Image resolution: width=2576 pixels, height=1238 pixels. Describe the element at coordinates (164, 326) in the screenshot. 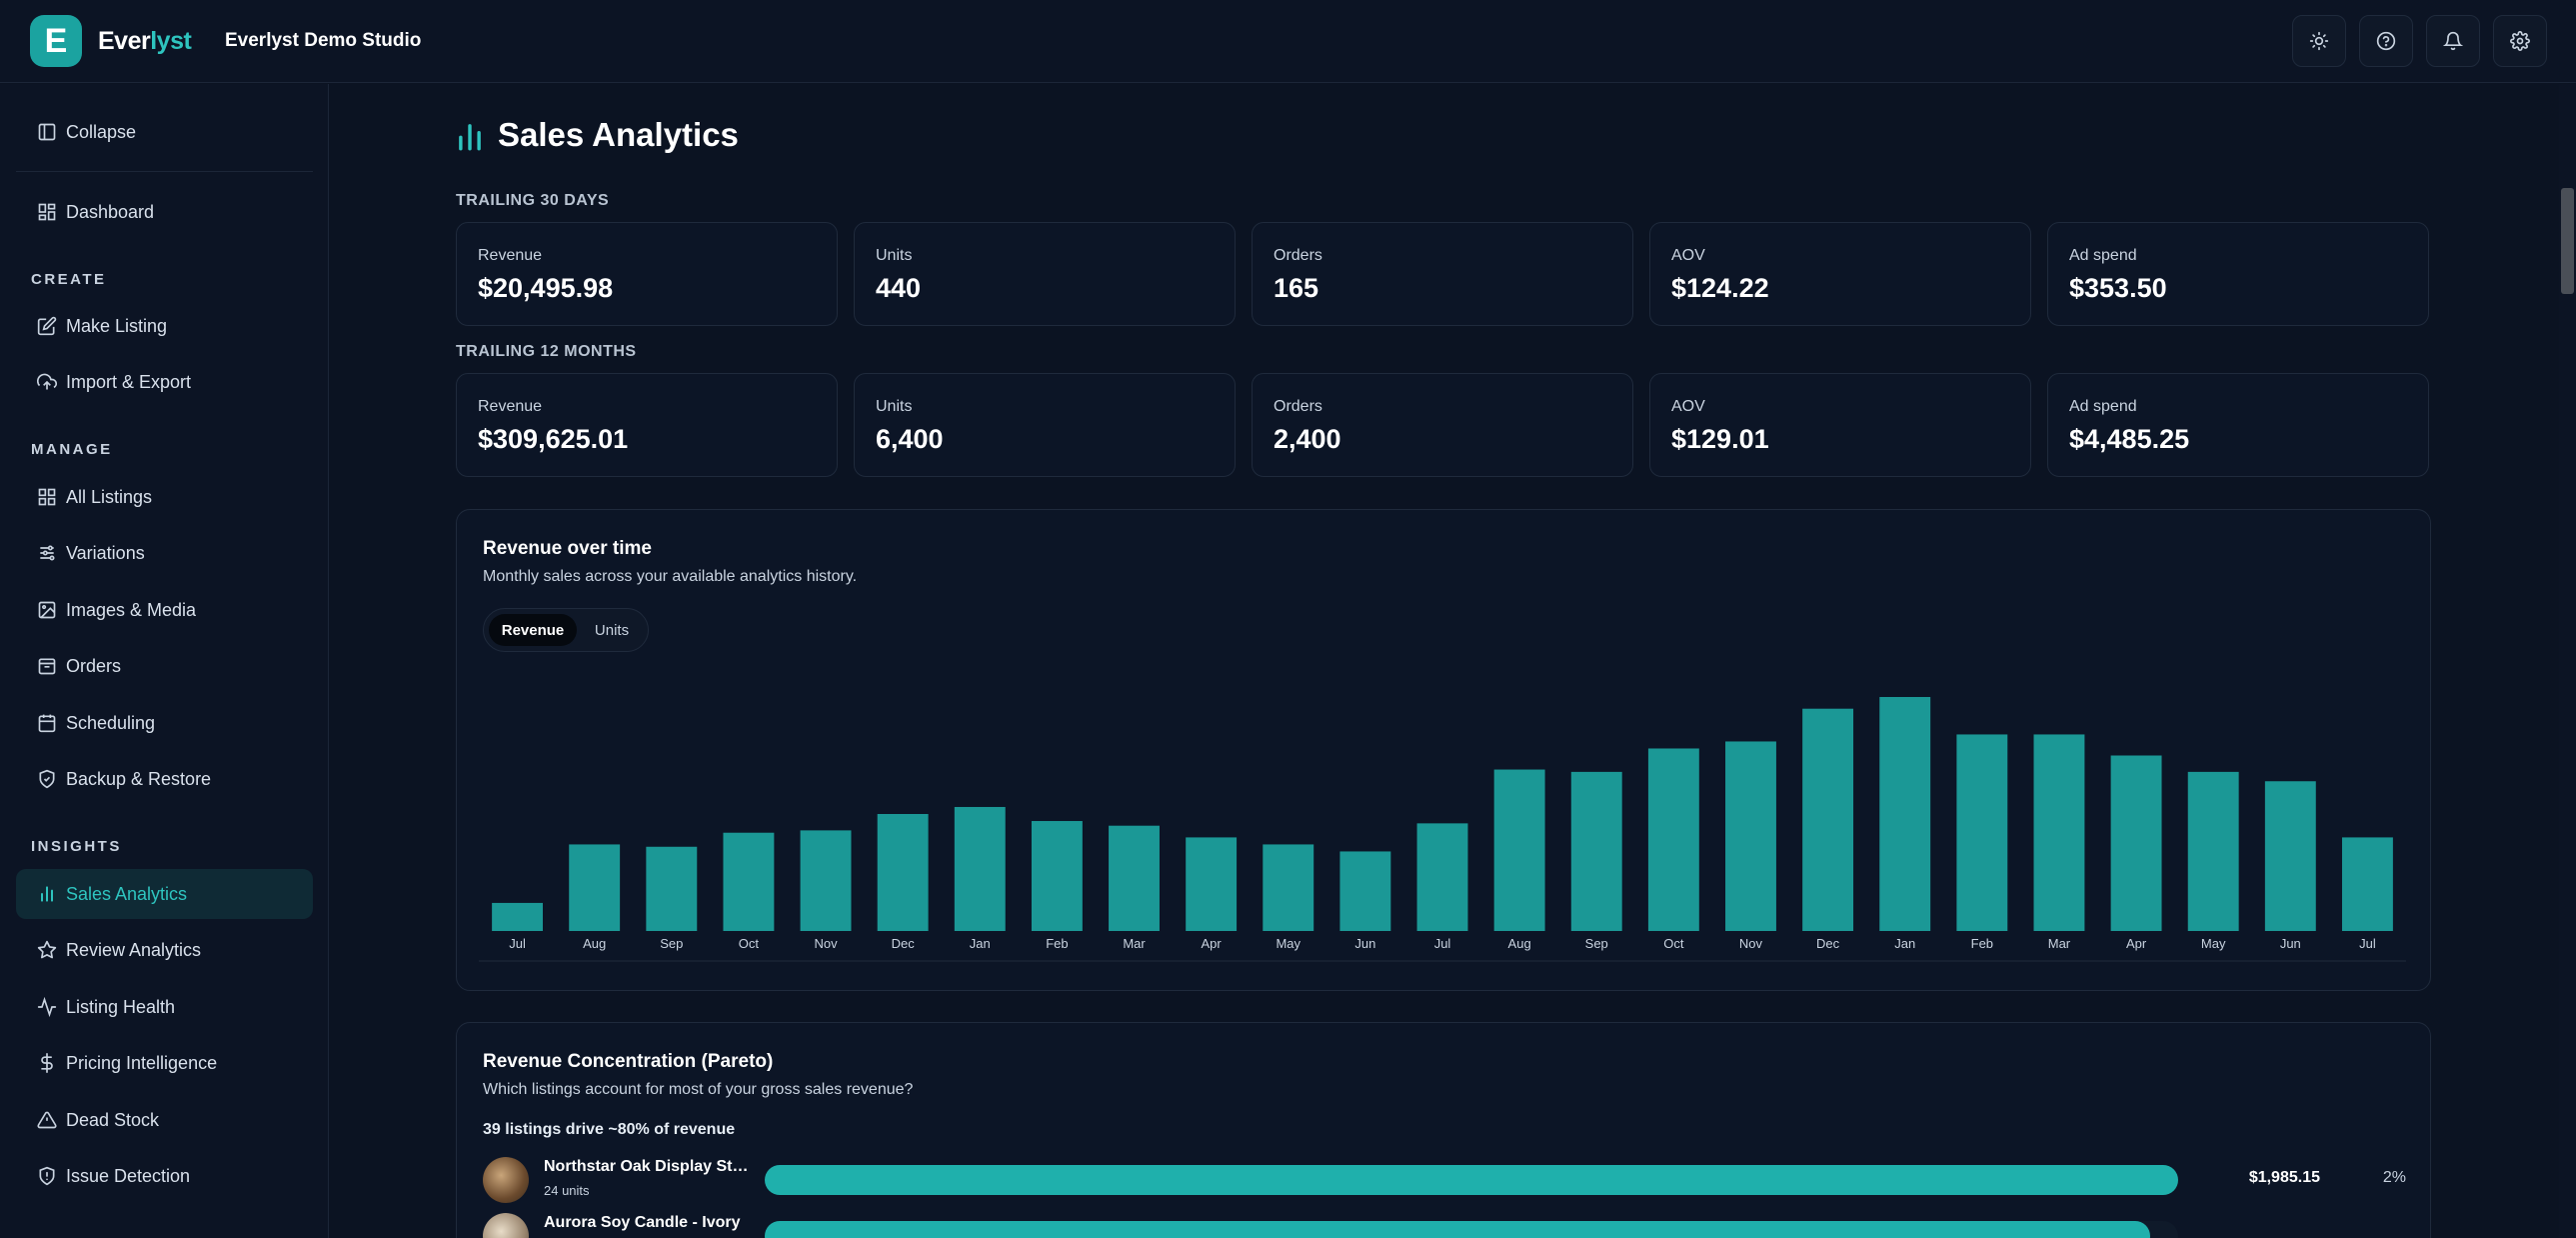

I see `sidebar-item-make-listing: Make Listing` at that location.